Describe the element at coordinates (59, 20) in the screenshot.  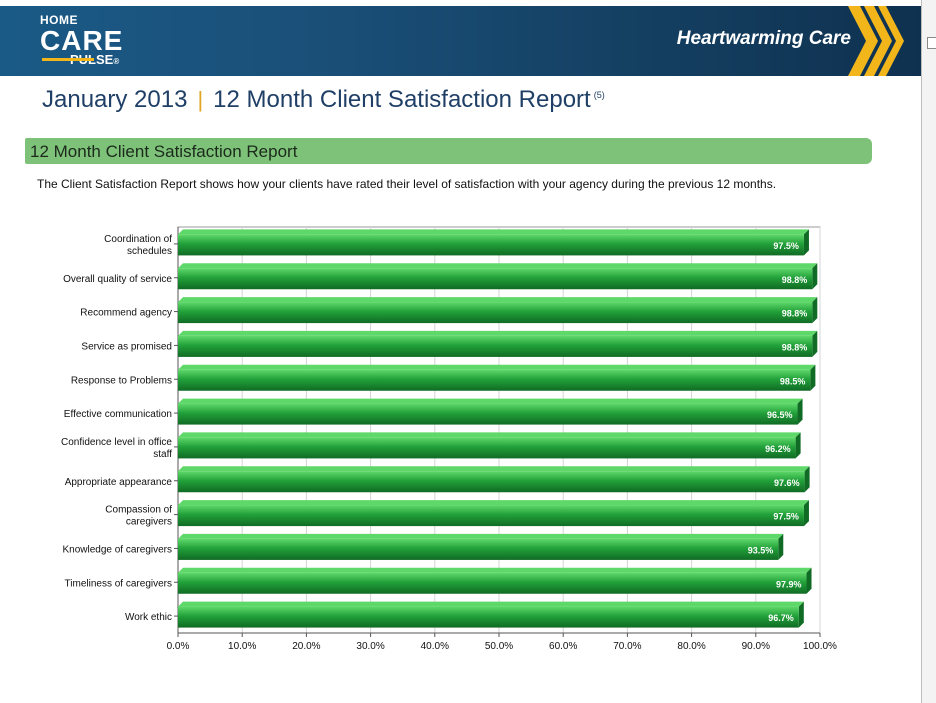
I see `logo-home-text: HOME` at that location.